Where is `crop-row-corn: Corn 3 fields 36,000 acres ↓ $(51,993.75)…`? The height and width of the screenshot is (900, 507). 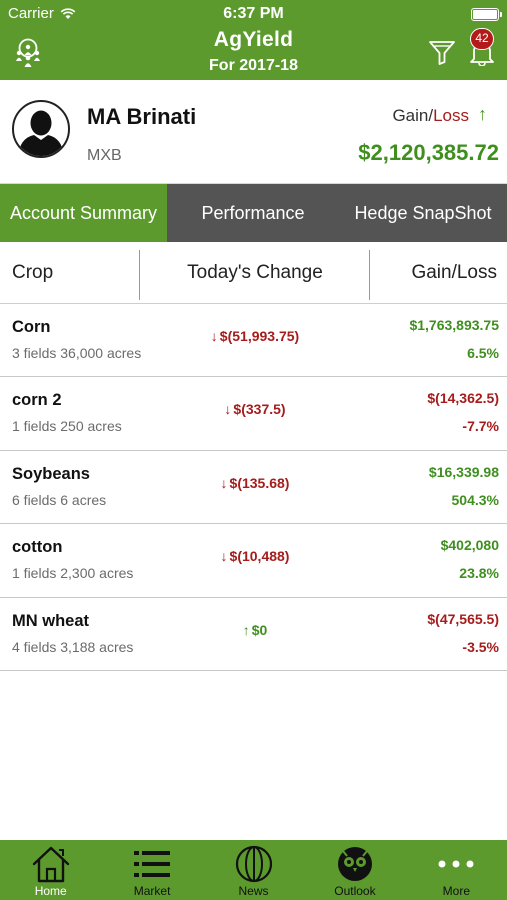 crop-row-corn: Corn 3 fields 36,000 acres ↓ $(51,993.75)… is located at coordinates (253, 341).